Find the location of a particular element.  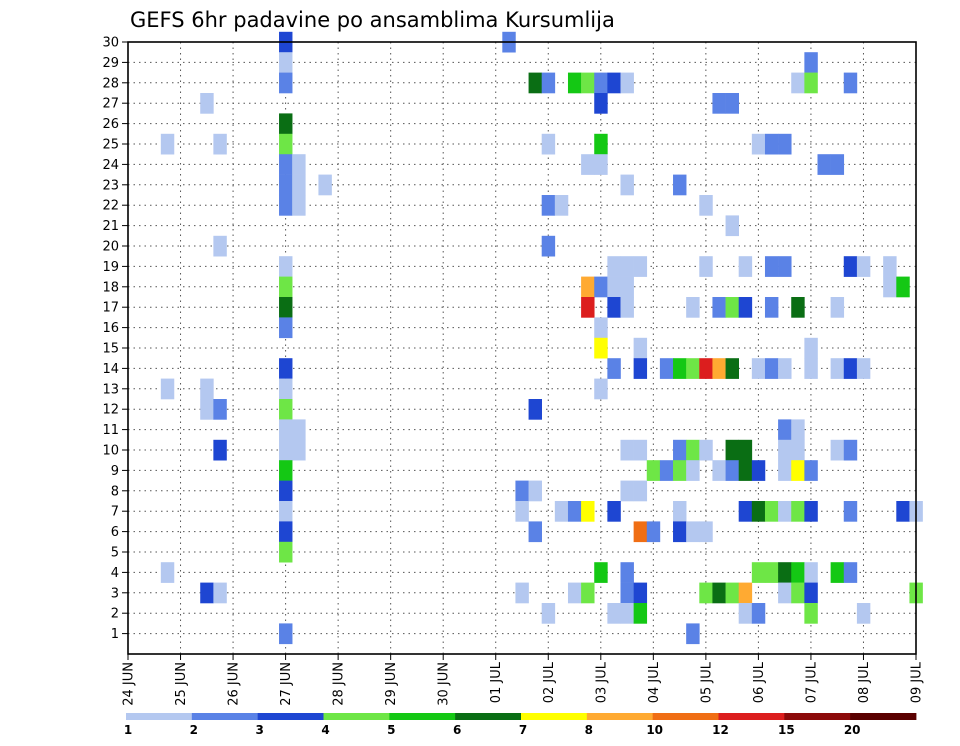

y-tick-label: 28 is located at coordinates (110, 83).